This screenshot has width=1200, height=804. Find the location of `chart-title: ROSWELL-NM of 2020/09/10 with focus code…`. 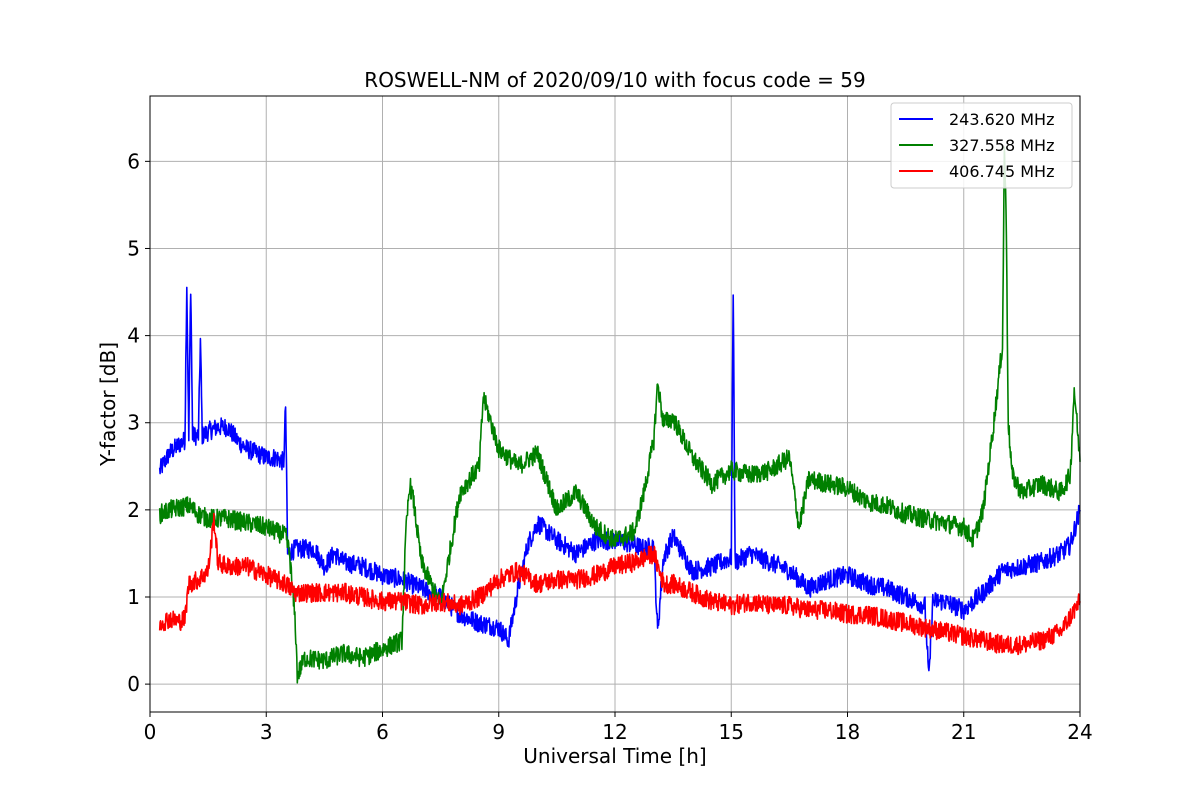

chart-title: ROSWELL-NM of 2020/09/10 with focus code… is located at coordinates (614, 80).